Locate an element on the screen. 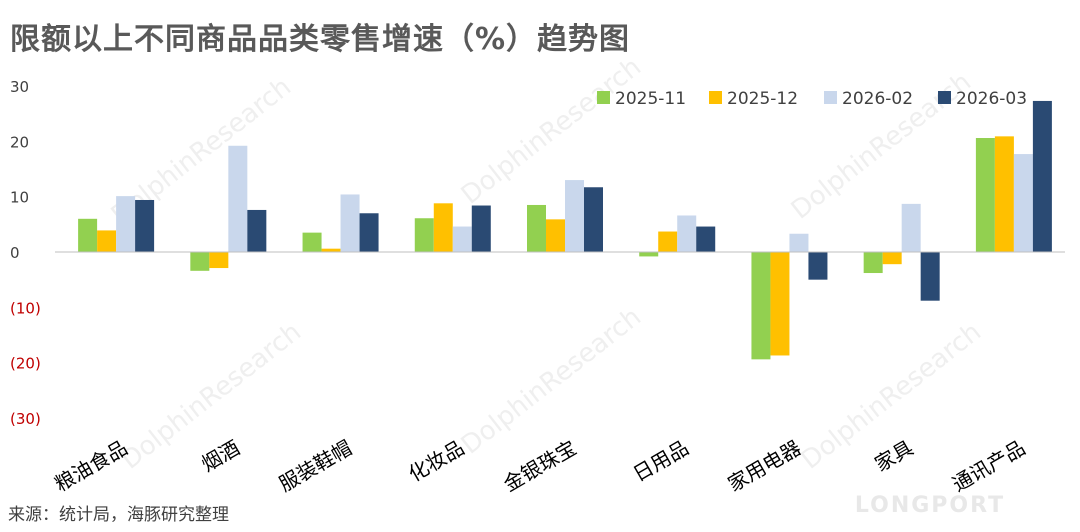 This screenshot has width=1080, height=532. bar-2025-11-化妆品 is located at coordinates (424, 235).